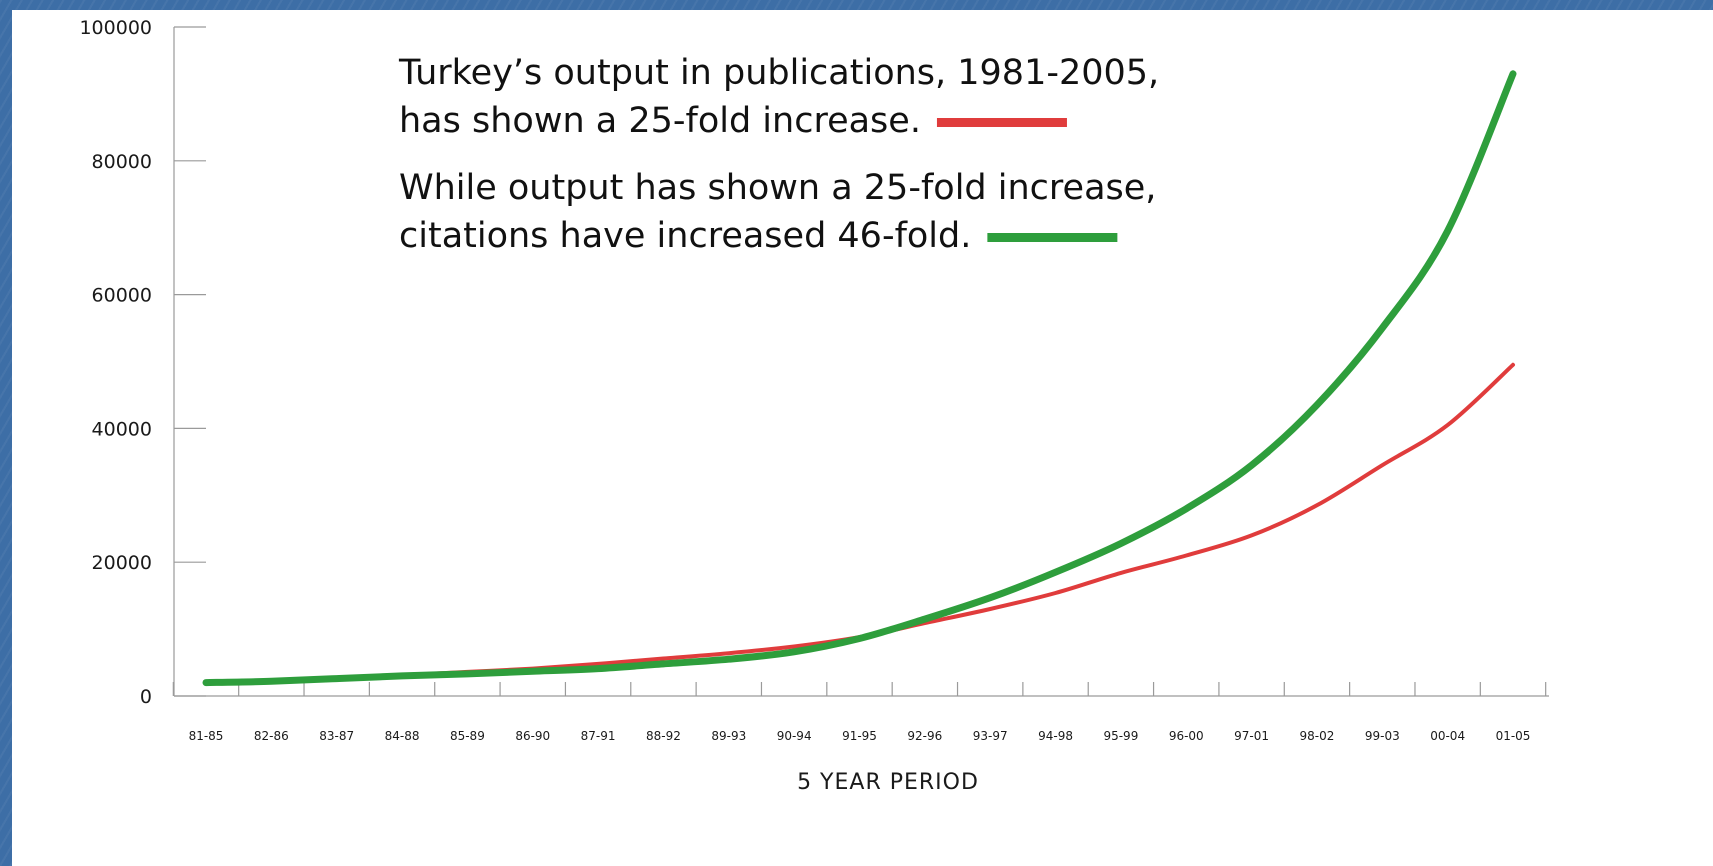 The width and height of the screenshot is (1713, 866). I want to click on x-tick-label: 00-04, so click(1447, 736).